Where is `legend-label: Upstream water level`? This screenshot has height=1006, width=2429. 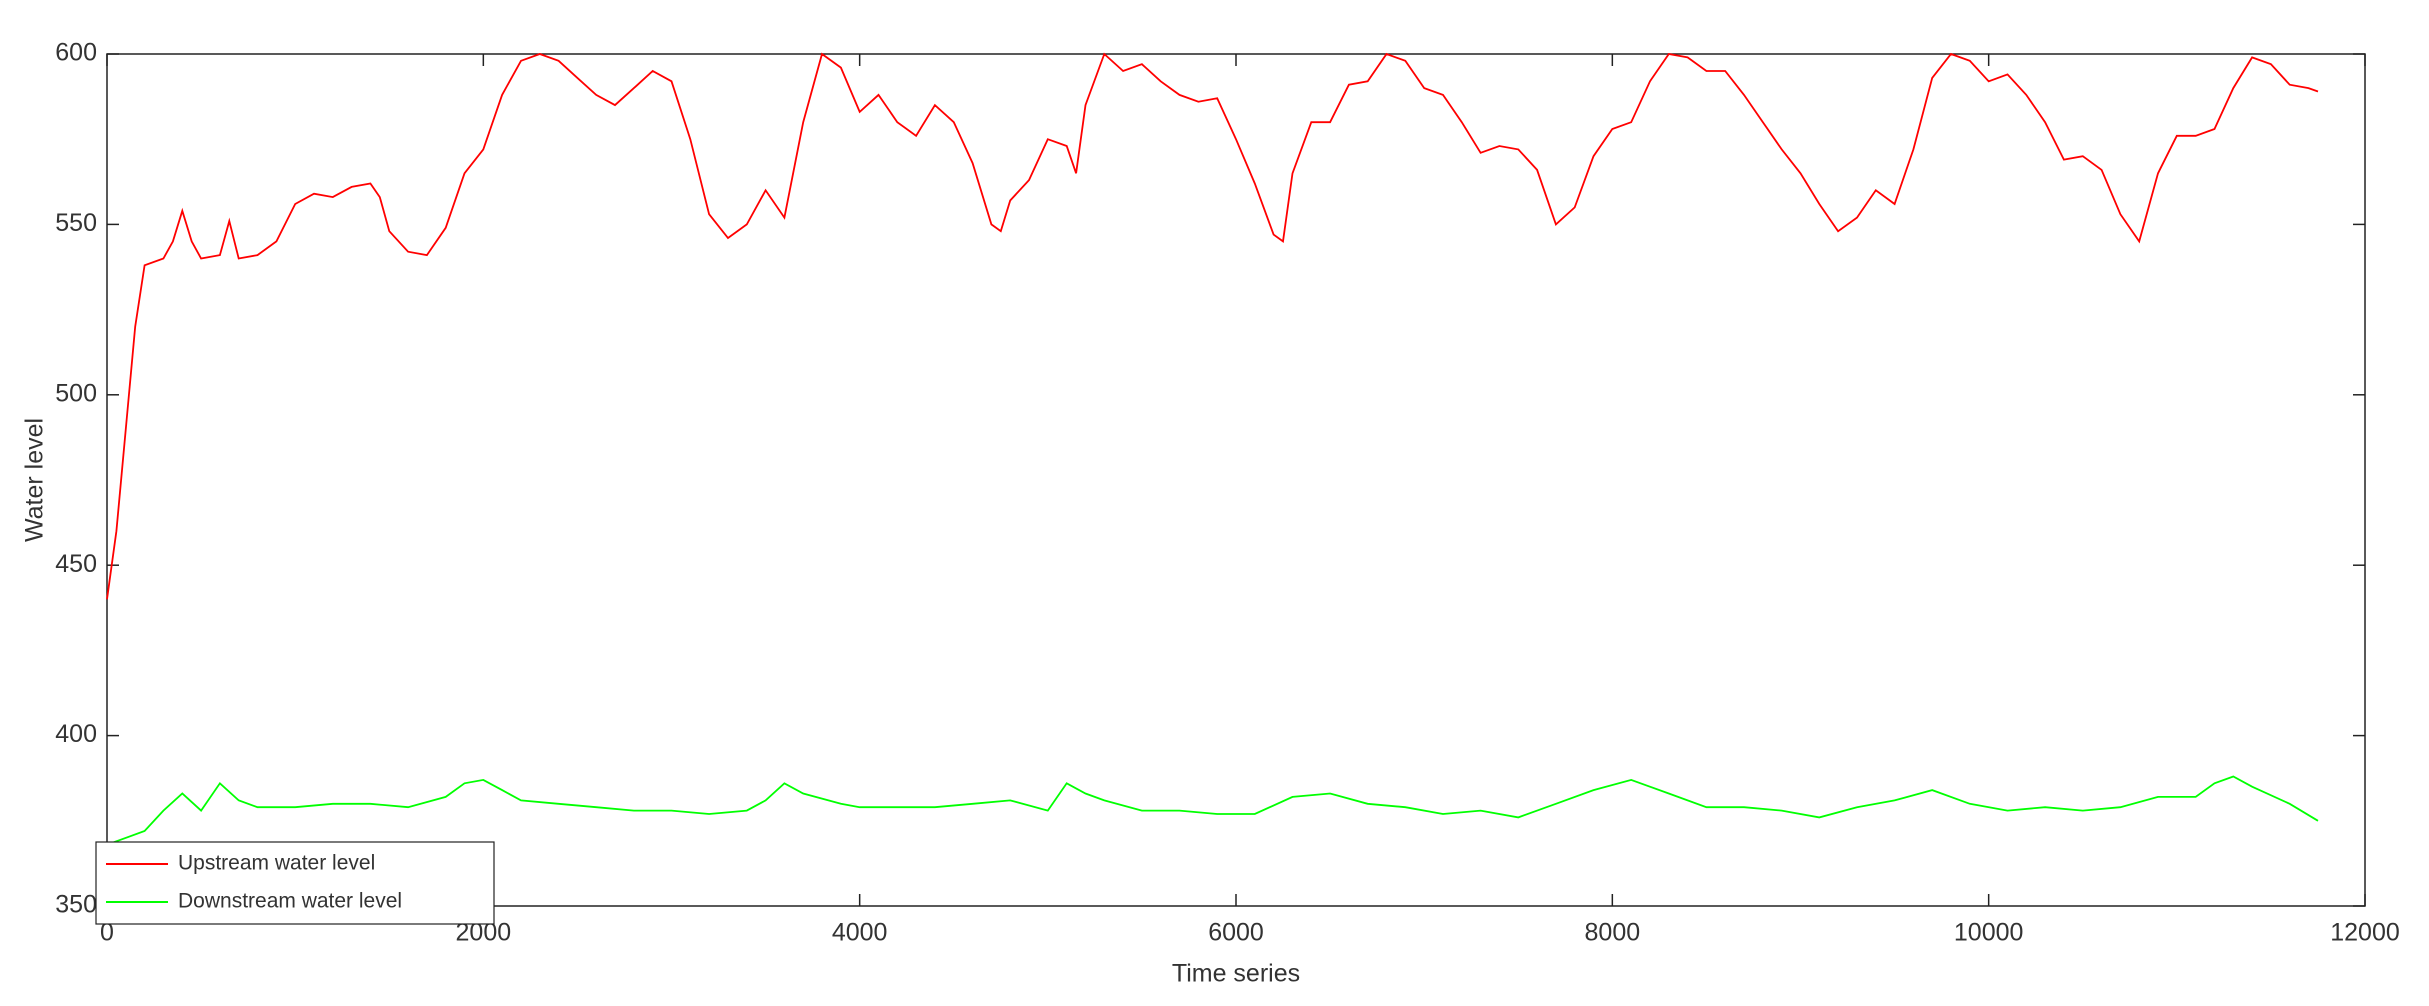
legend-label: Upstream water level is located at coordinates (276, 863).